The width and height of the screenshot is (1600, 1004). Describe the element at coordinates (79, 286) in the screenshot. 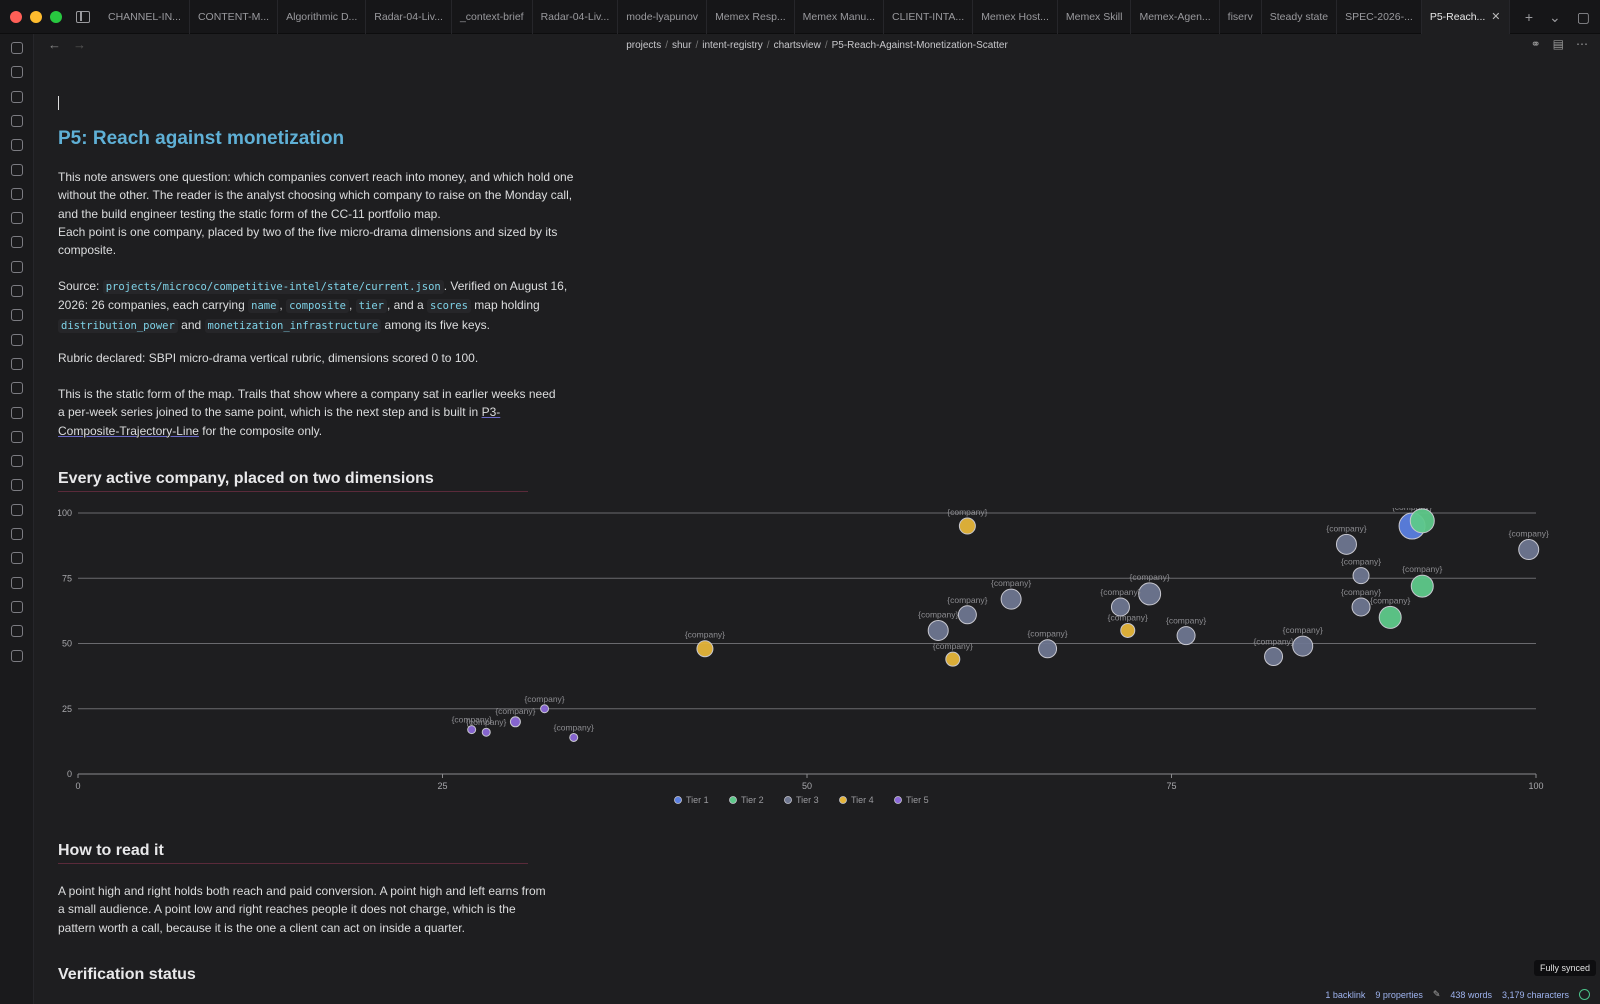

I see `source-label: Source:` at that location.